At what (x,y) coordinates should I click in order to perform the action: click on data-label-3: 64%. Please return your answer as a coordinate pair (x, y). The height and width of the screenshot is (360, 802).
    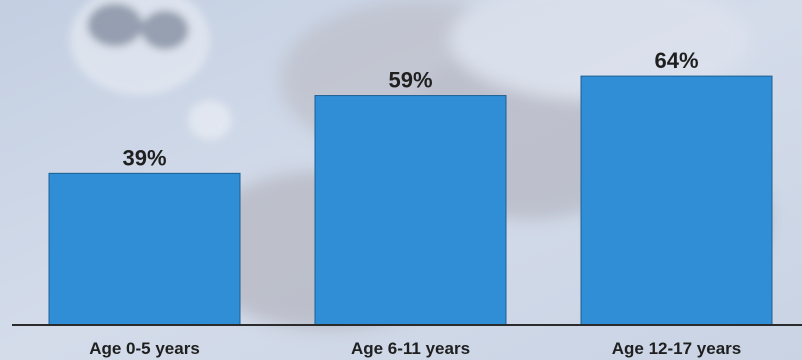
    Looking at the image, I should click on (676, 60).